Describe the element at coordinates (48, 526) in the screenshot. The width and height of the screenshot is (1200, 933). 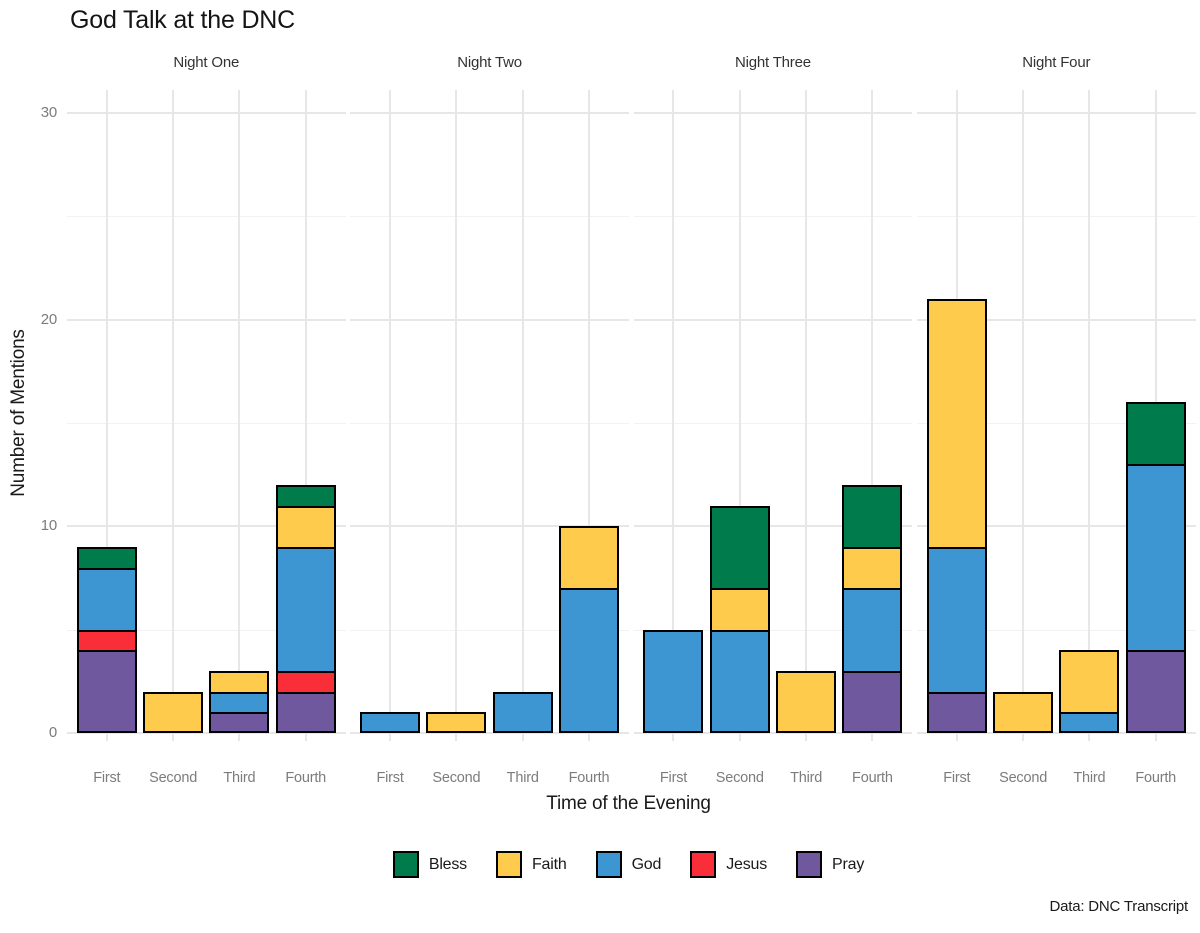
I see `y-tick-label: 10` at that location.